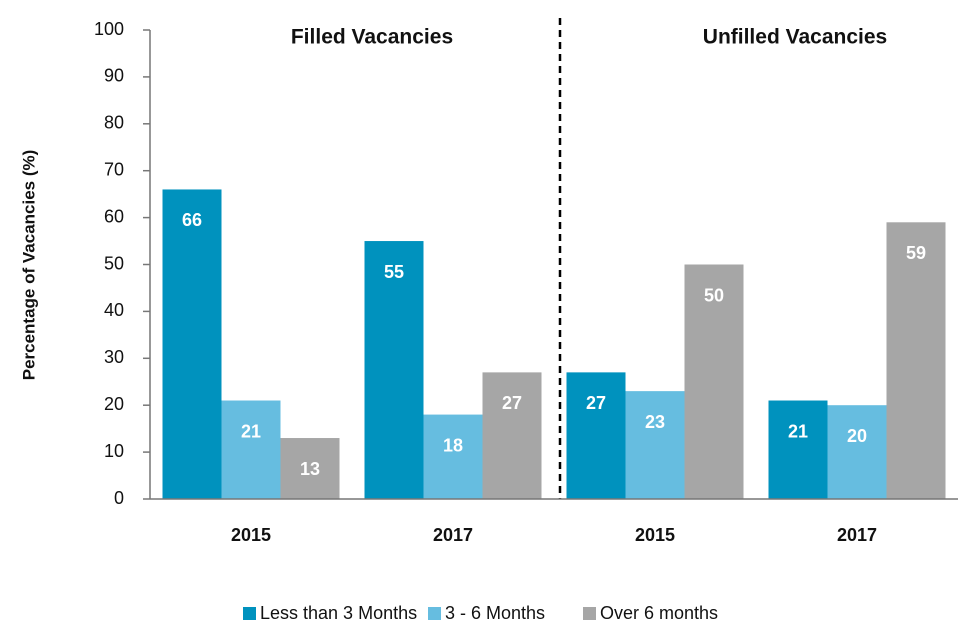  What do you see at coordinates (795, 37) in the screenshot?
I see `section-title: Unfilled Vacancies` at bounding box center [795, 37].